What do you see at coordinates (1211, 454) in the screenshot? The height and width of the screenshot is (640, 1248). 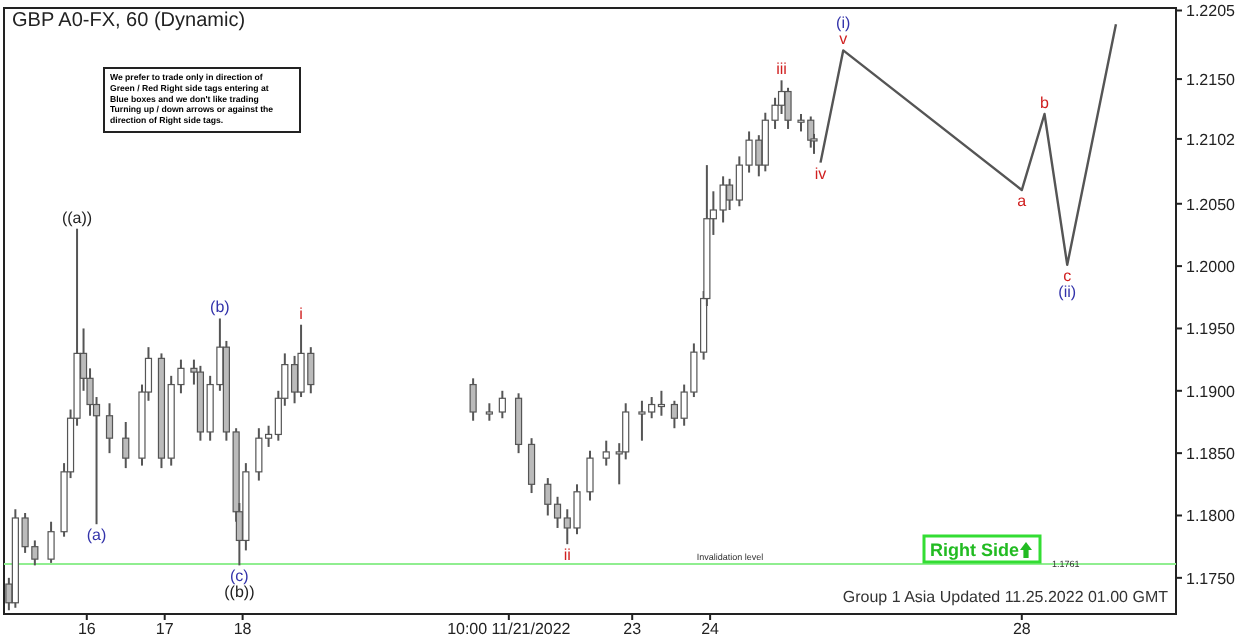 I see `y-tick-label: 1.1850` at bounding box center [1211, 454].